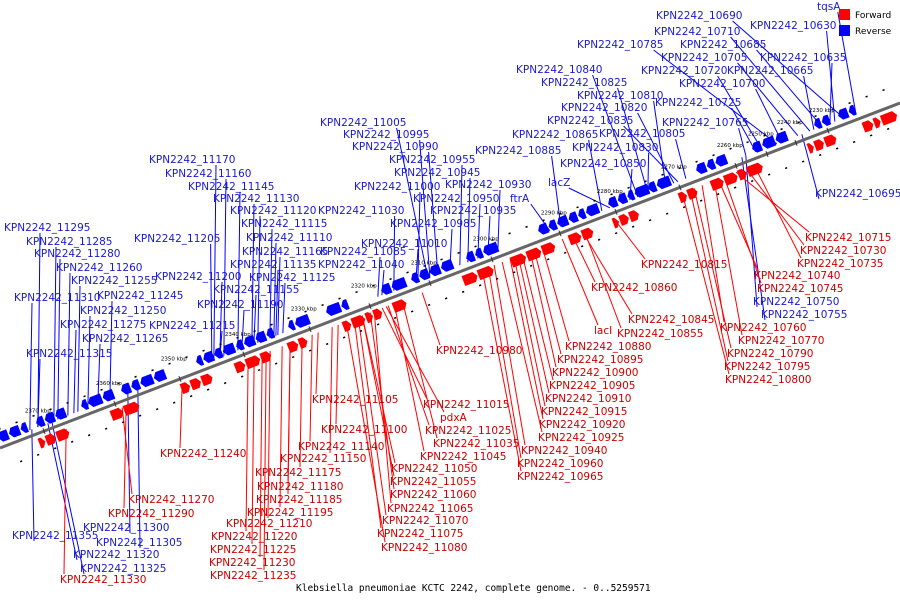  Describe the element at coordinates (781, 341) in the screenshot. I see `forward-gene-label: KPN2242_10770` at that location.